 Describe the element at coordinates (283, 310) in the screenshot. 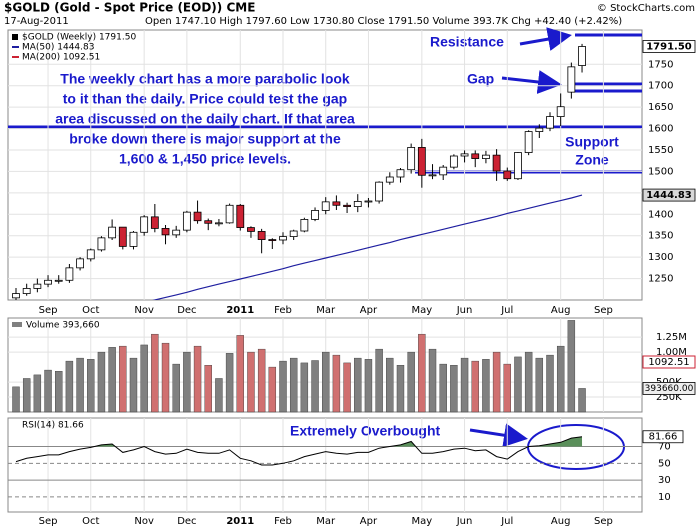

I see `x-tick-label: Feb` at that location.